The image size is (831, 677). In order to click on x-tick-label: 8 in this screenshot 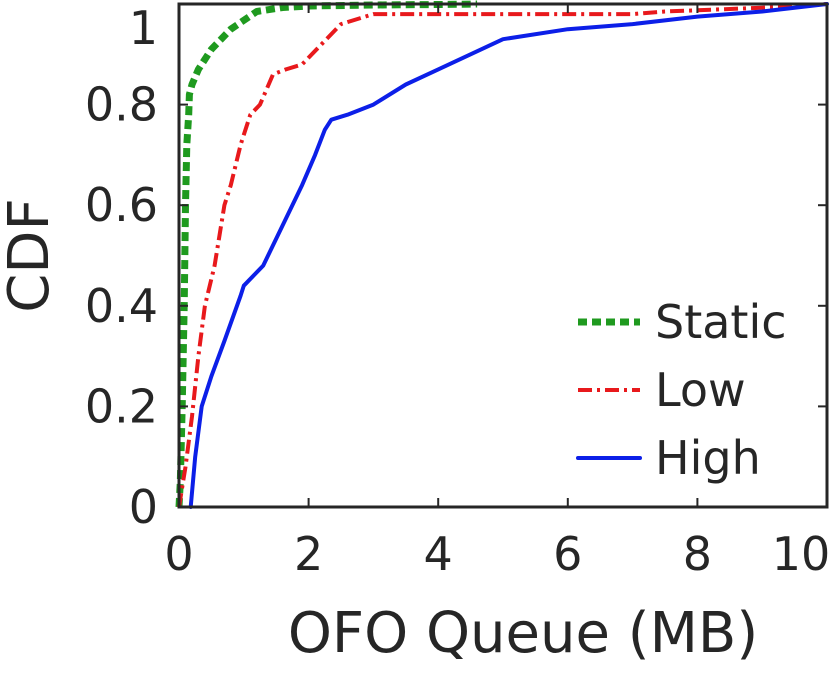, I will do `click(697, 554)`.